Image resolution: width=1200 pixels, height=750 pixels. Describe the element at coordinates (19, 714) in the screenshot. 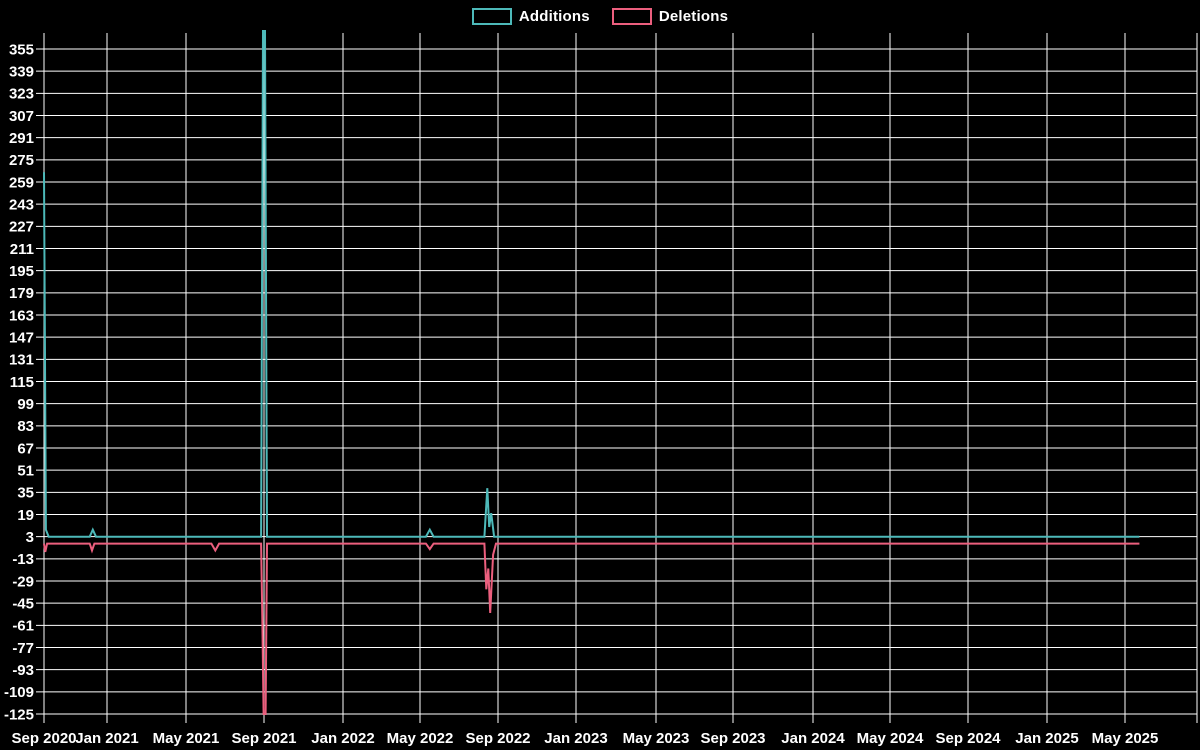

I see `y-axis-tick-label: -125` at that location.